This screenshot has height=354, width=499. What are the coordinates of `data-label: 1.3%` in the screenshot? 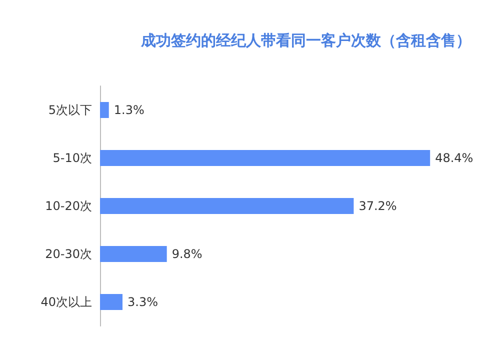 It's located at (129, 110).